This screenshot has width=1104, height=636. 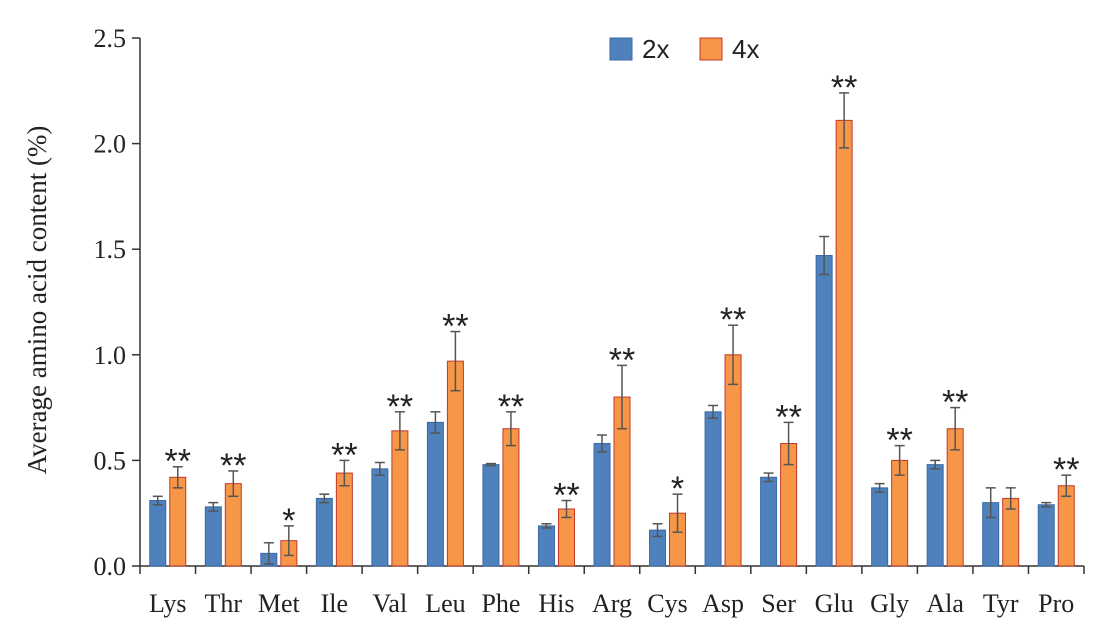 I want to click on category-label: Cys, so click(x=667, y=603).